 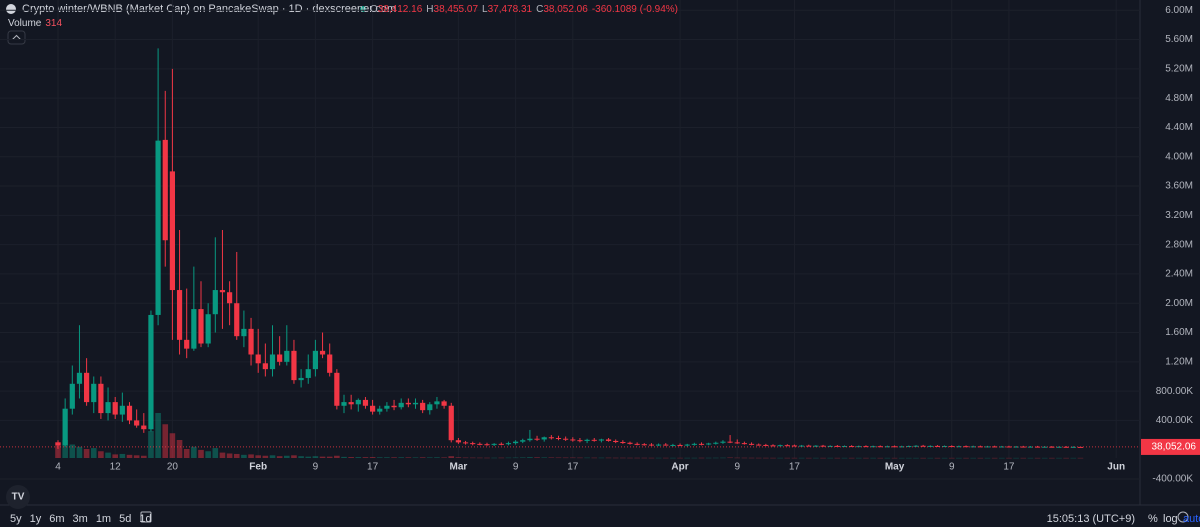 What do you see at coordinates (103, 519) in the screenshot?
I see `range-button: 1m` at bounding box center [103, 519].